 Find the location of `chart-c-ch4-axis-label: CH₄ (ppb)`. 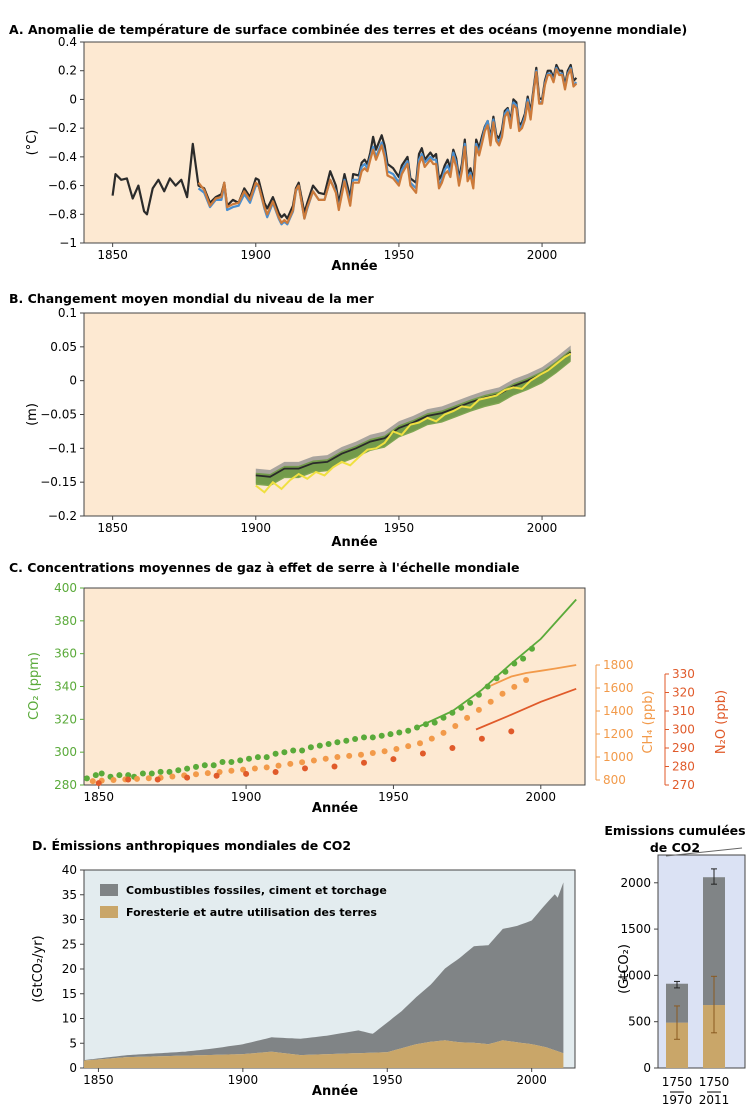

chart-c-ch4-axis-label: CH₄ (ppb) is located at coordinates (648, 721).